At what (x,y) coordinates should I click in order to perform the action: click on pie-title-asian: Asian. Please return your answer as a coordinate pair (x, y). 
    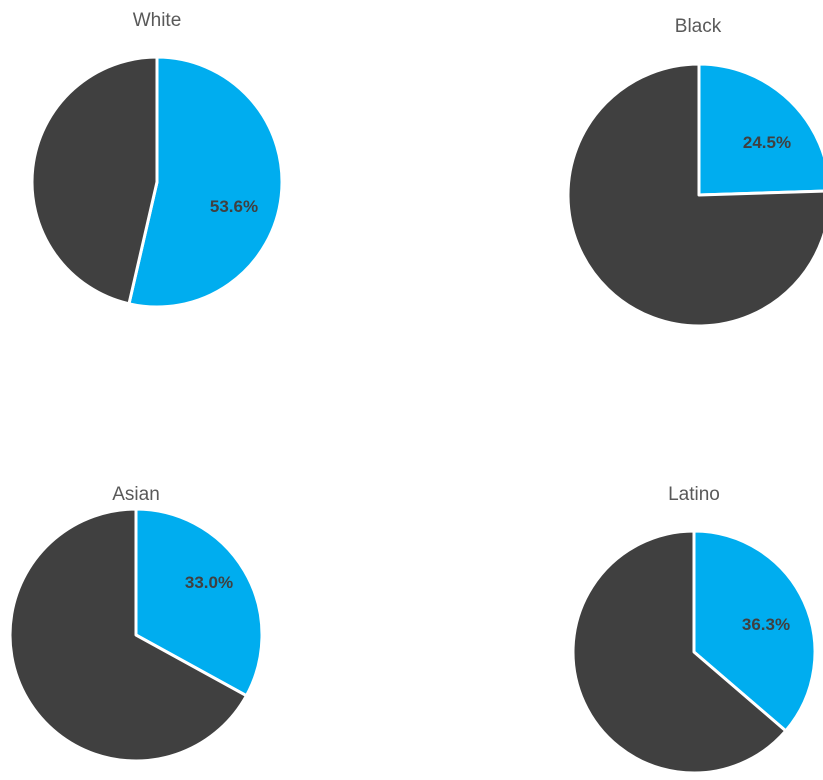
    Looking at the image, I should click on (136, 494).